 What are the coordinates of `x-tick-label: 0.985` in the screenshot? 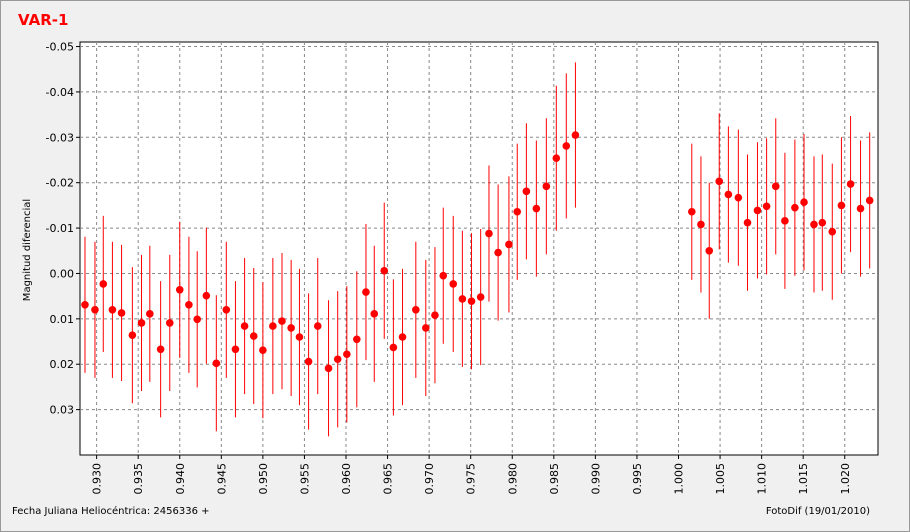 It's located at (554, 479).